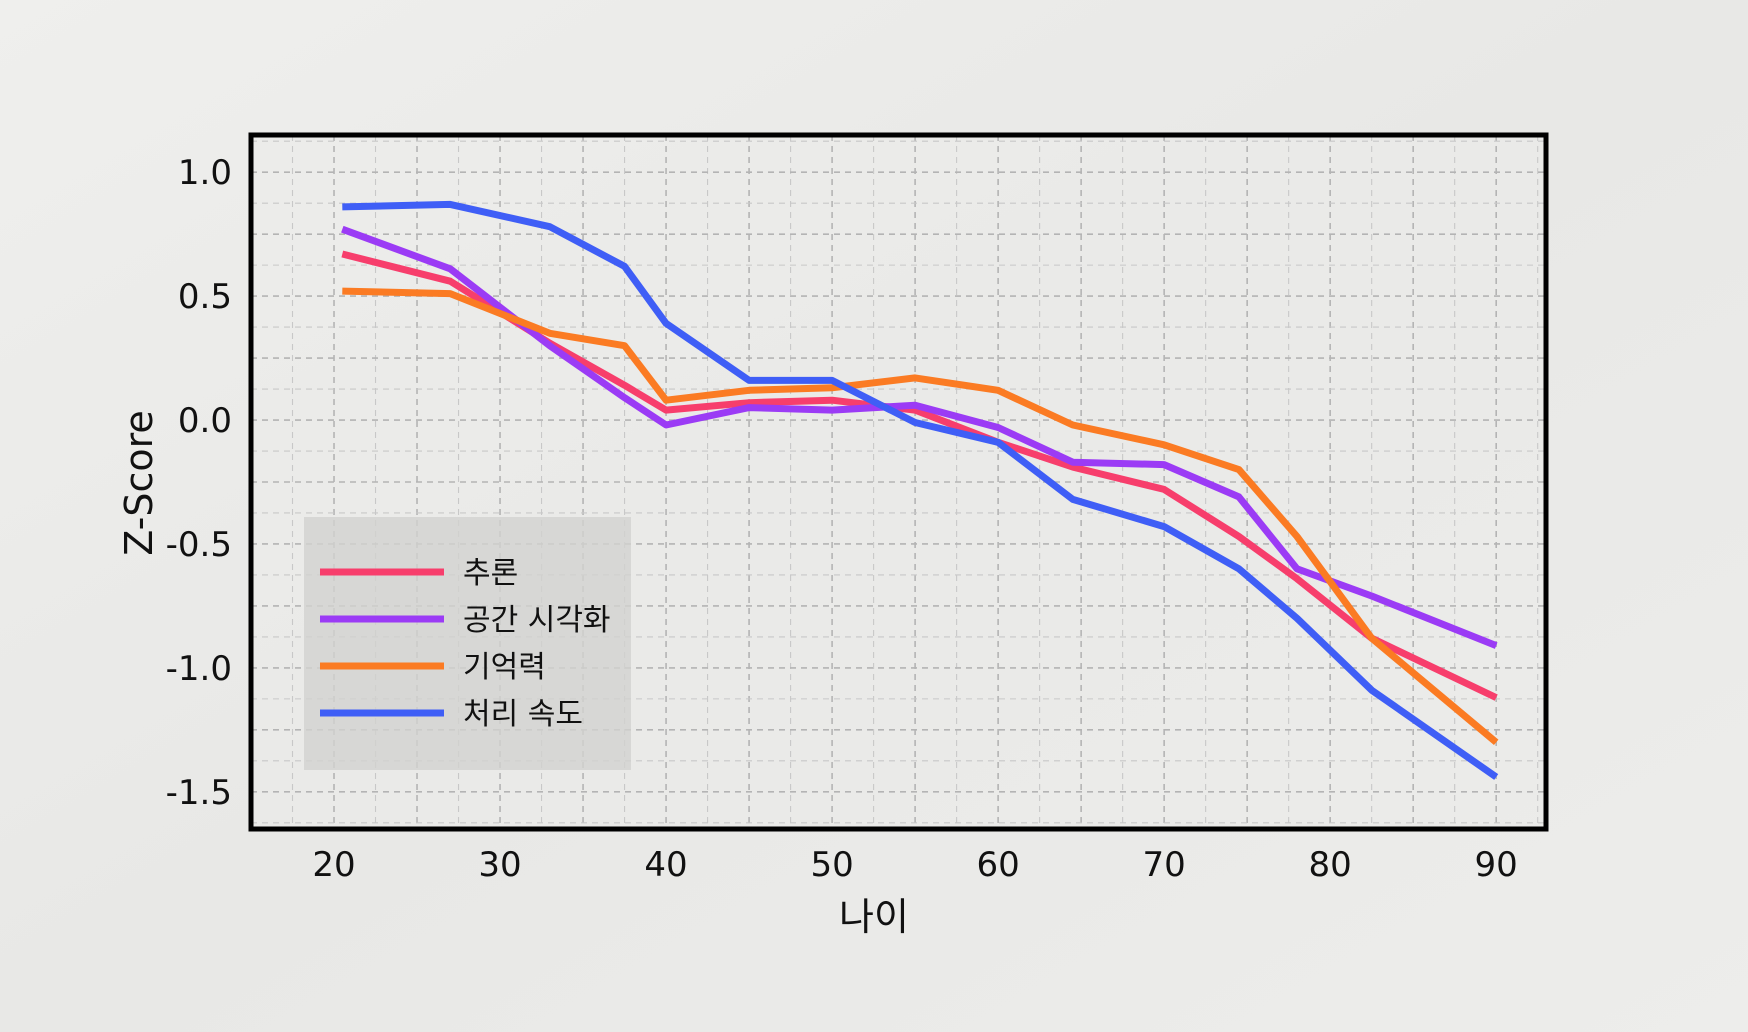 This screenshot has height=1032, width=1748. What do you see at coordinates (914, 865) in the screenshot?
I see `x-axis-ticks: 20 30 40 50 60 70 80 90` at bounding box center [914, 865].